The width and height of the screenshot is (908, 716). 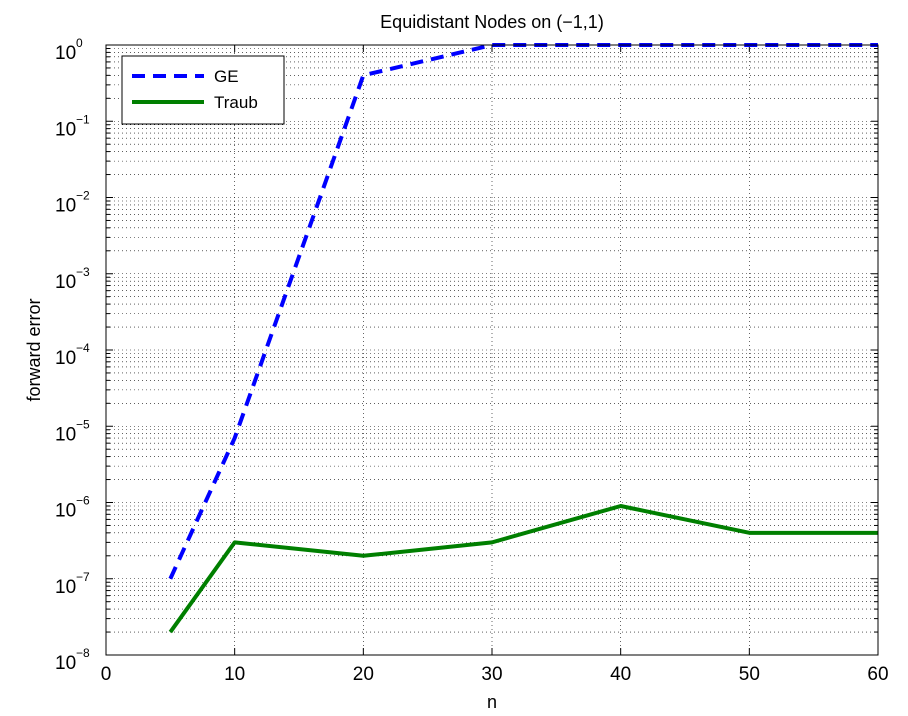 What do you see at coordinates (236, 102) in the screenshot?
I see `legend-entry-traub: Traub` at bounding box center [236, 102].